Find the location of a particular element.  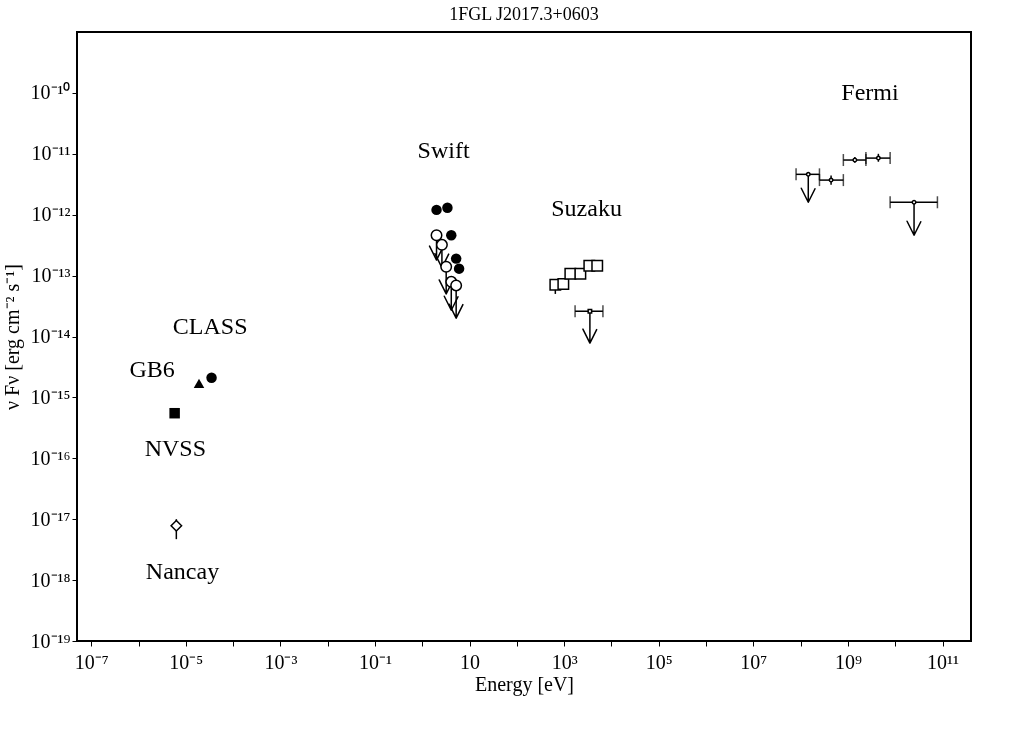

y-tick-label: 10⁻¹⁰ is located at coordinates (50, 92).